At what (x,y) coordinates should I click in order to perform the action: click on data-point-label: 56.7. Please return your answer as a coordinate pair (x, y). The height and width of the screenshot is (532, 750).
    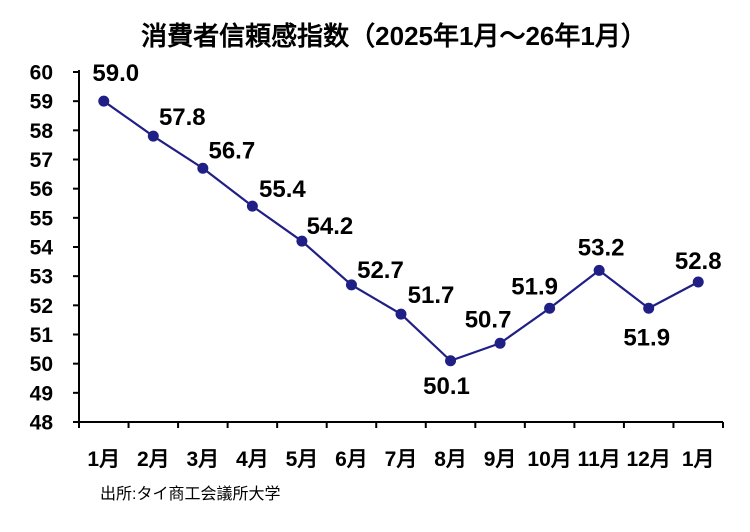
    Looking at the image, I should click on (231, 150).